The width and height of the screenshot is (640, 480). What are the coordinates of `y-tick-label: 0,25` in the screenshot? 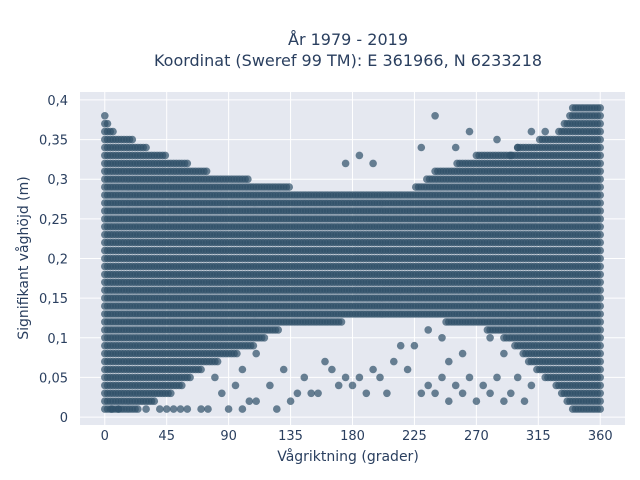 It's located at (53, 220).